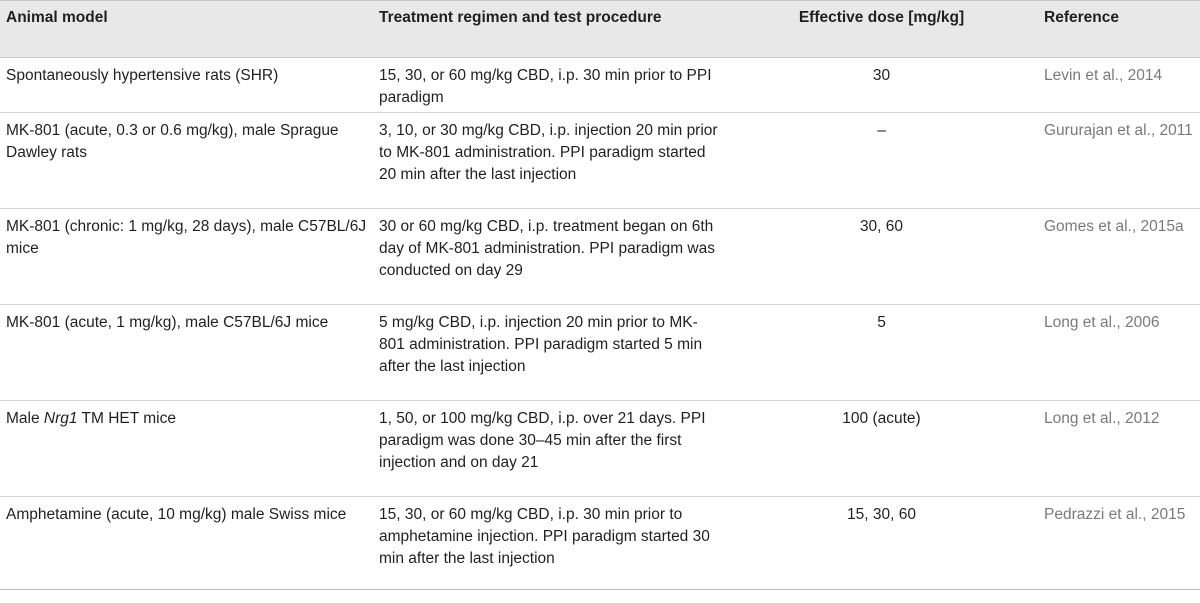  Describe the element at coordinates (881, 29) in the screenshot. I see `header-dose: Effective dose [mg/kg]` at that location.